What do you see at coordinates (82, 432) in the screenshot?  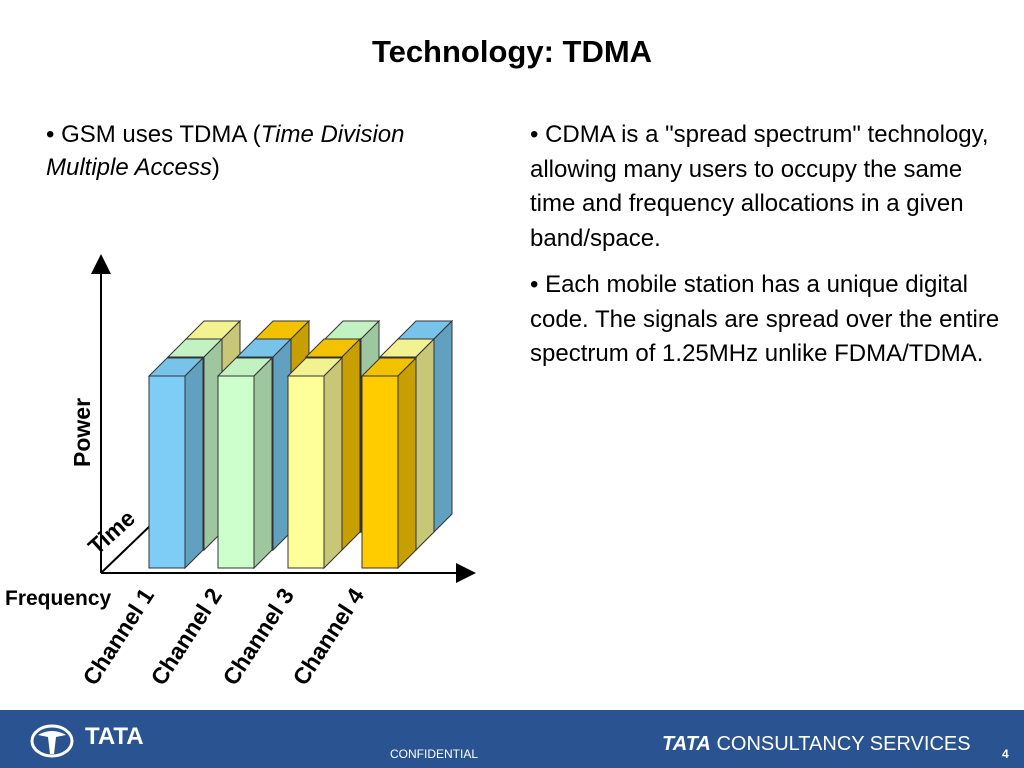 I see `power-axis-label: Power` at bounding box center [82, 432].